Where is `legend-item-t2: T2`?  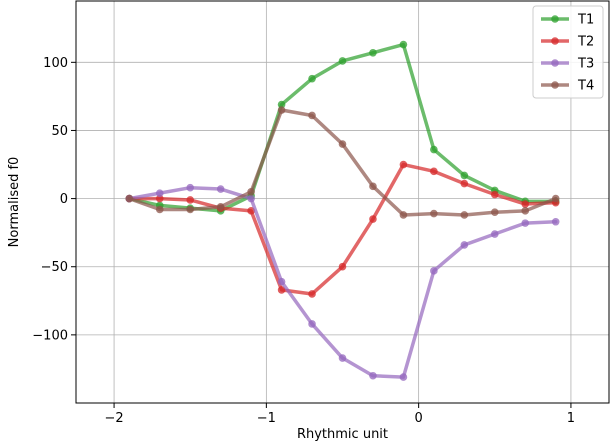
legend-item-t2: T2 is located at coordinates (567, 42).